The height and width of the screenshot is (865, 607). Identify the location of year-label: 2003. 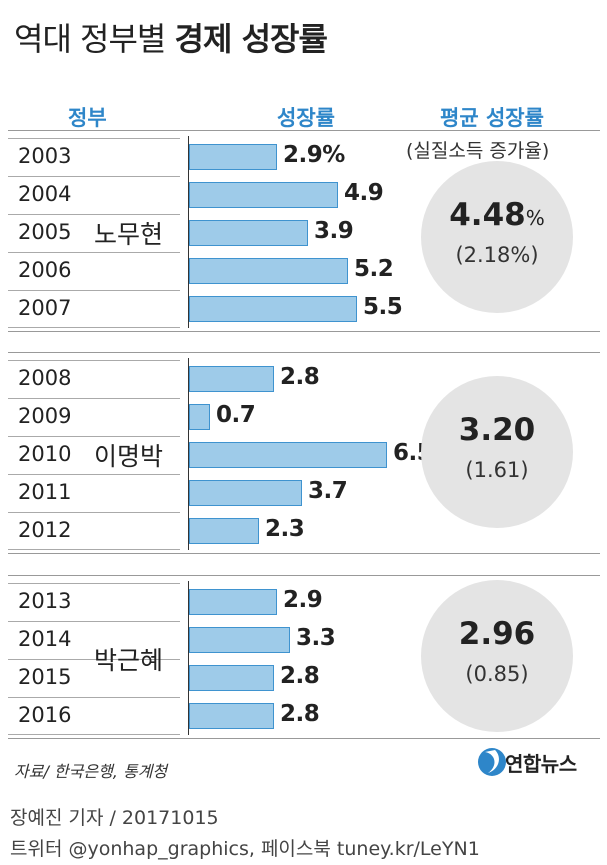
(45, 156).